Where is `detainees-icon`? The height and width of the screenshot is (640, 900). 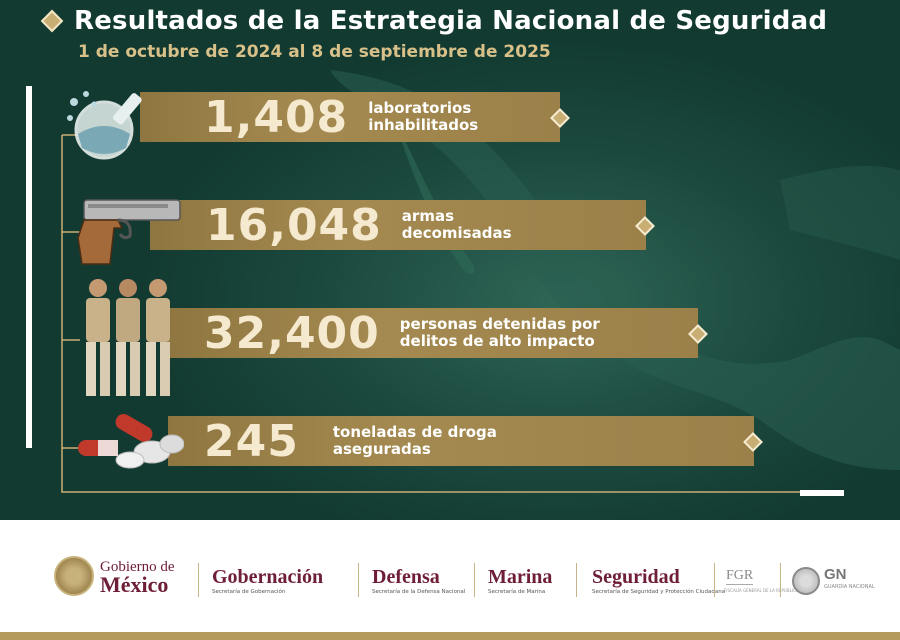
detainees-icon is located at coordinates (128, 337).